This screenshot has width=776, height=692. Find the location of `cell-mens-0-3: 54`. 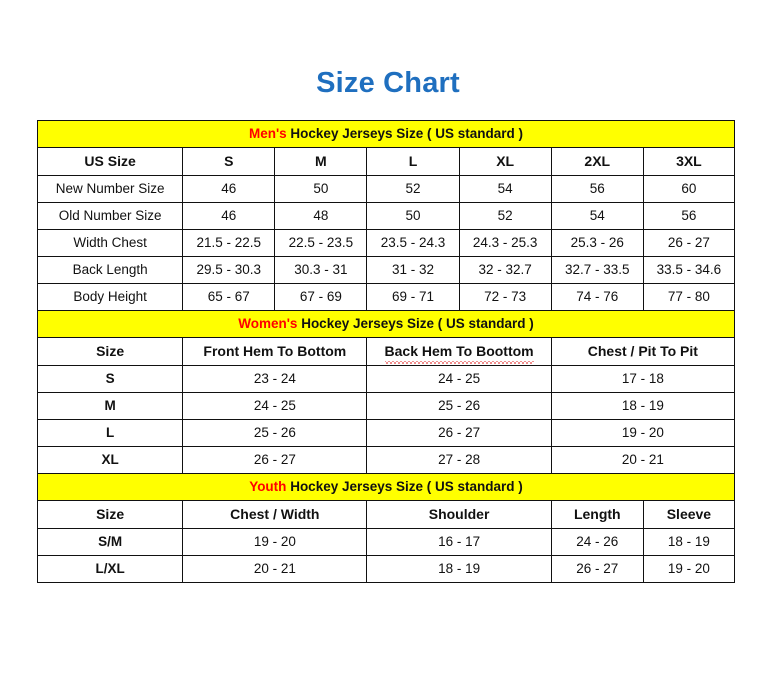

cell-mens-0-3: 54 is located at coordinates (505, 189).